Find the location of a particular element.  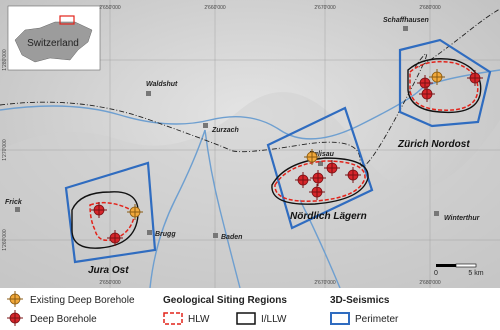

place-label: Winterthur is located at coordinates (462, 218).